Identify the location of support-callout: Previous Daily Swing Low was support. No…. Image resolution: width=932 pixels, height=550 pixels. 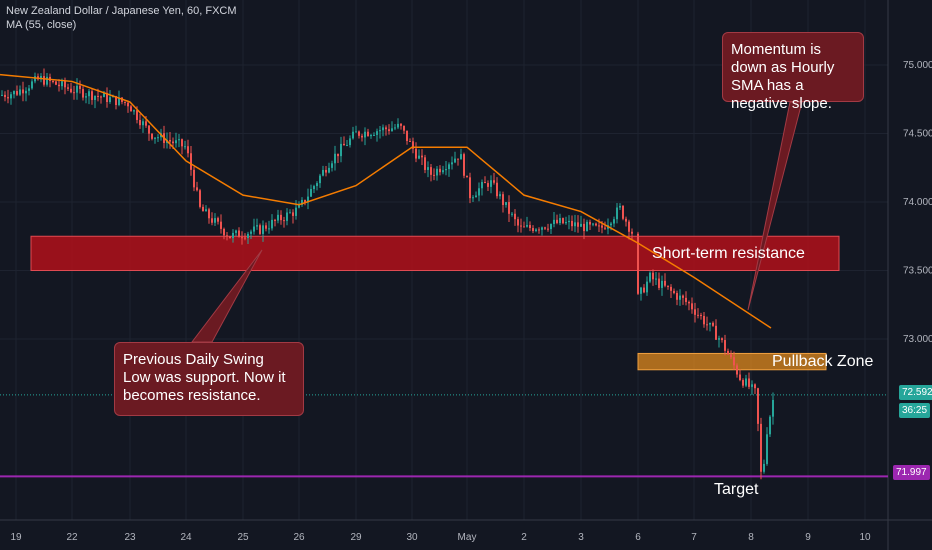
(209, 379).